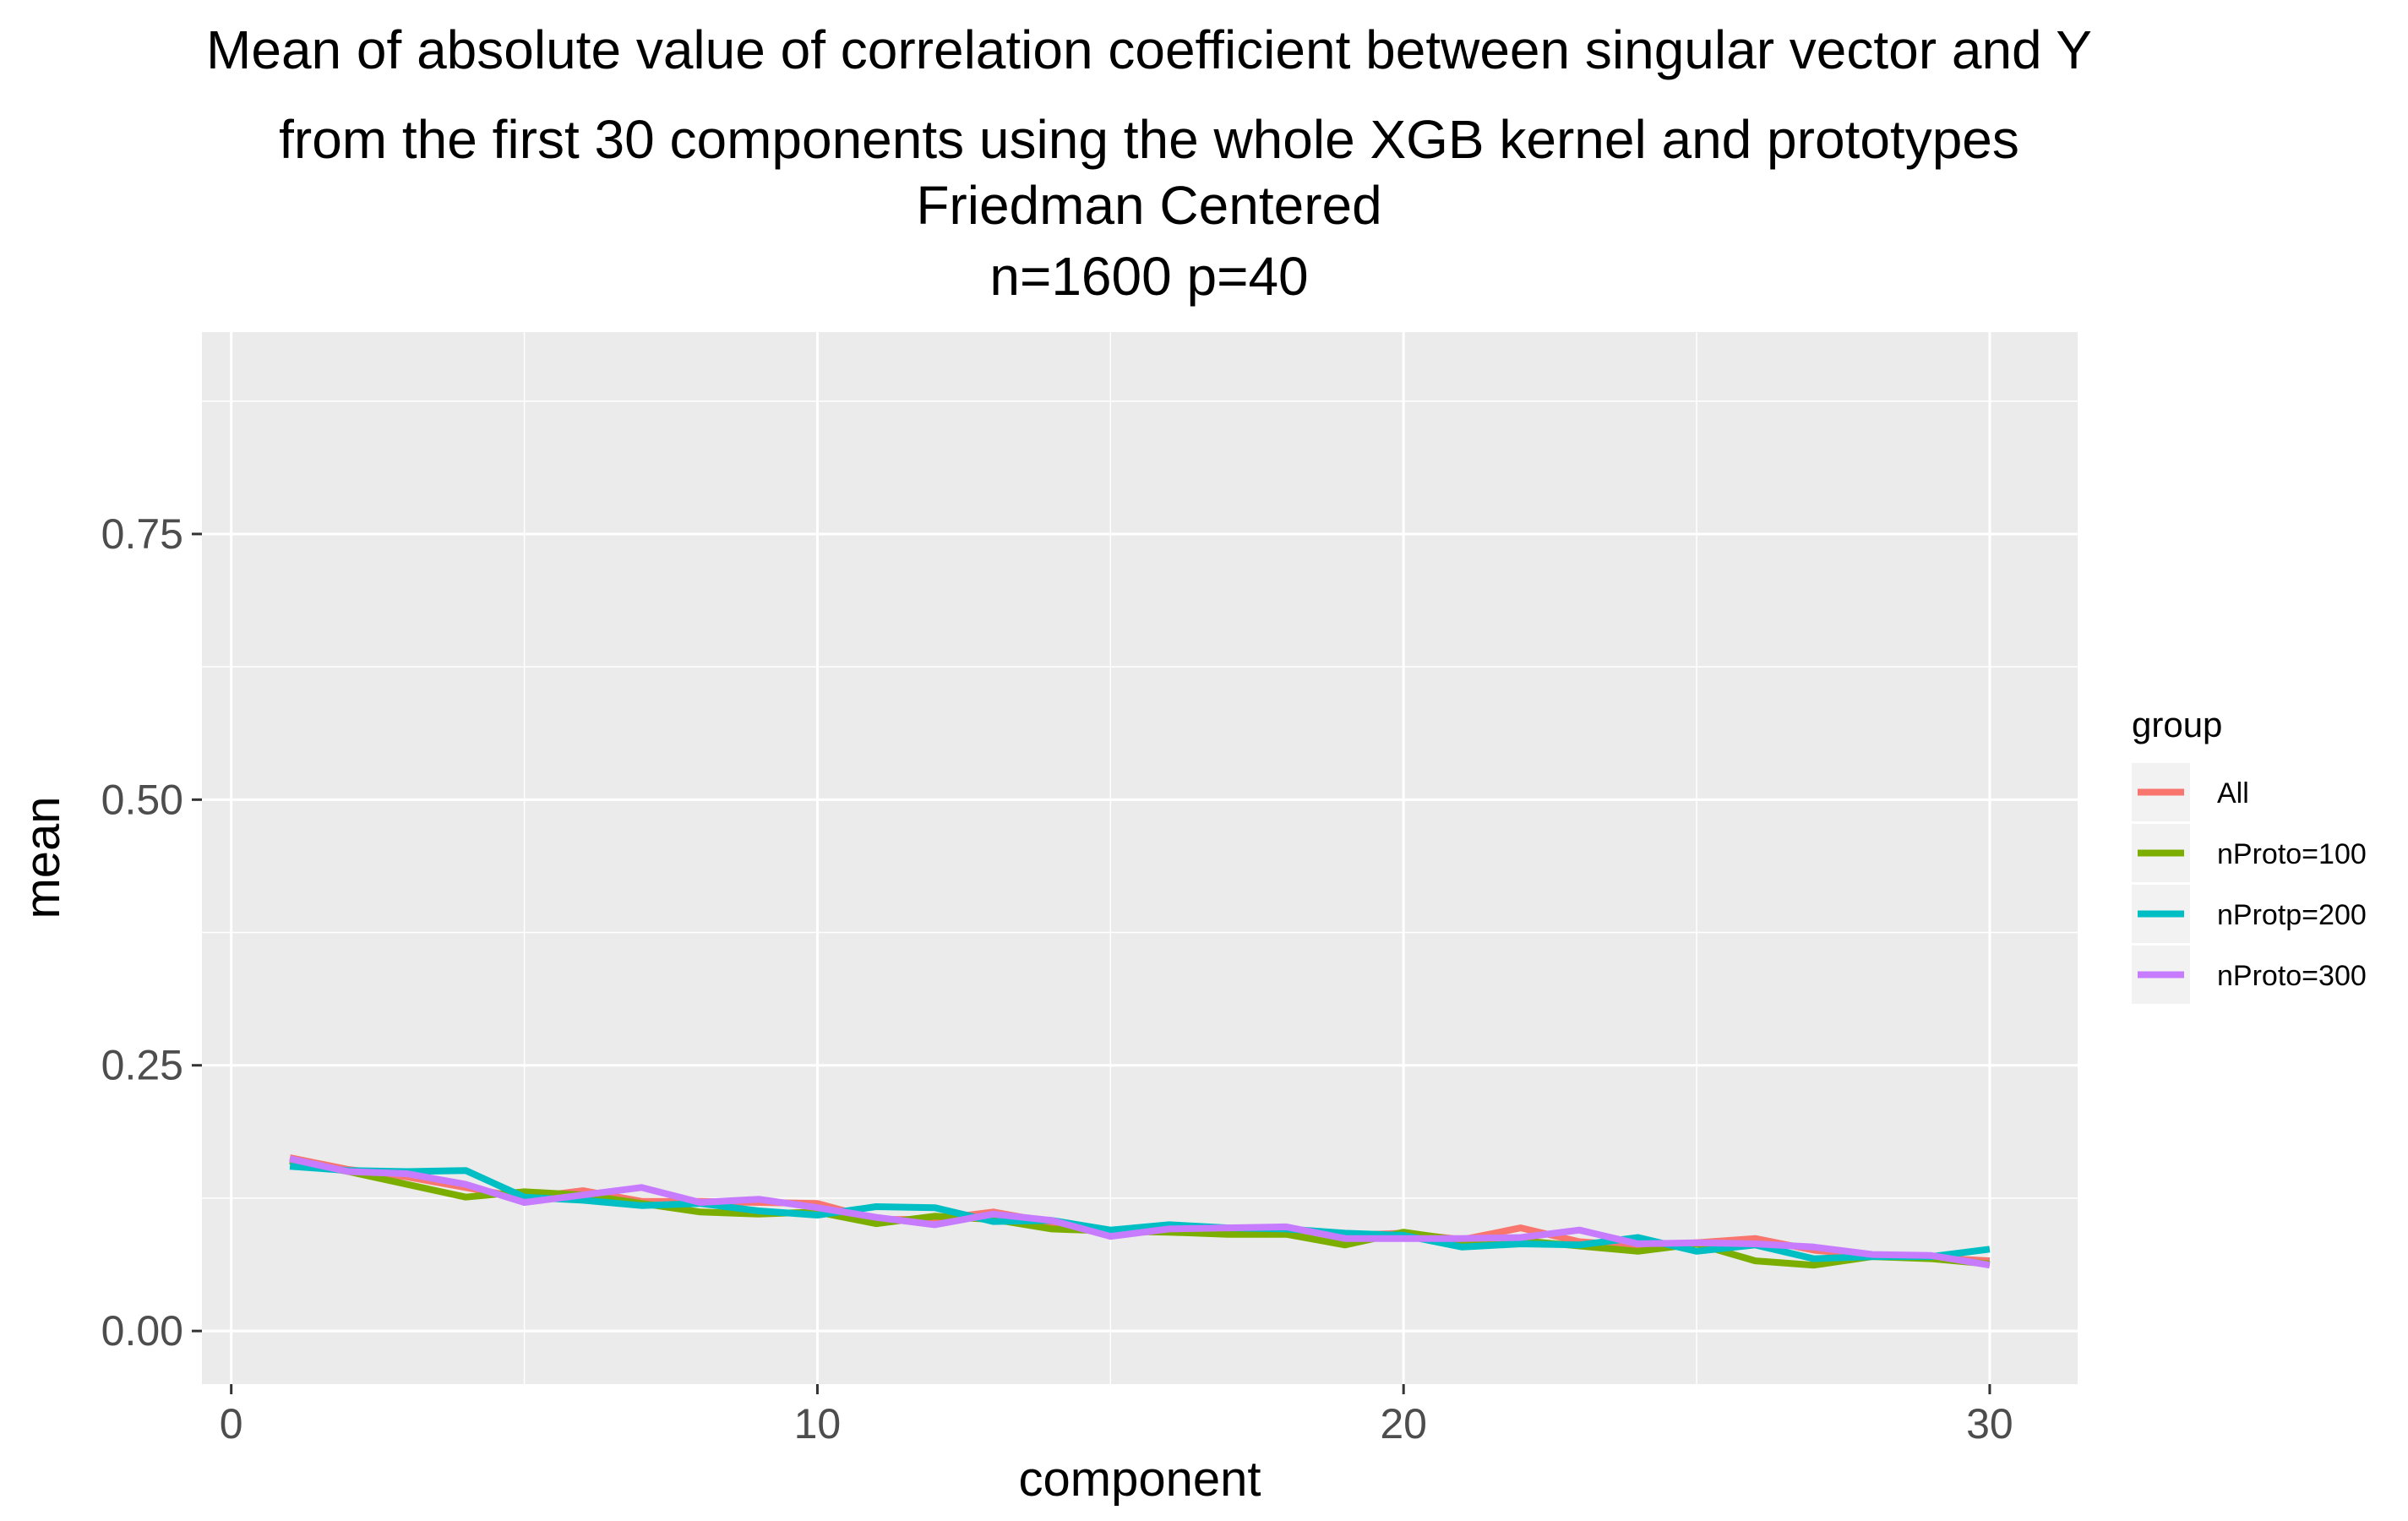  What do you see at coordinates (1403, 1423) in the screenshot?
I see `x-tick-label: 20` at bounding box center [1403, 1423].